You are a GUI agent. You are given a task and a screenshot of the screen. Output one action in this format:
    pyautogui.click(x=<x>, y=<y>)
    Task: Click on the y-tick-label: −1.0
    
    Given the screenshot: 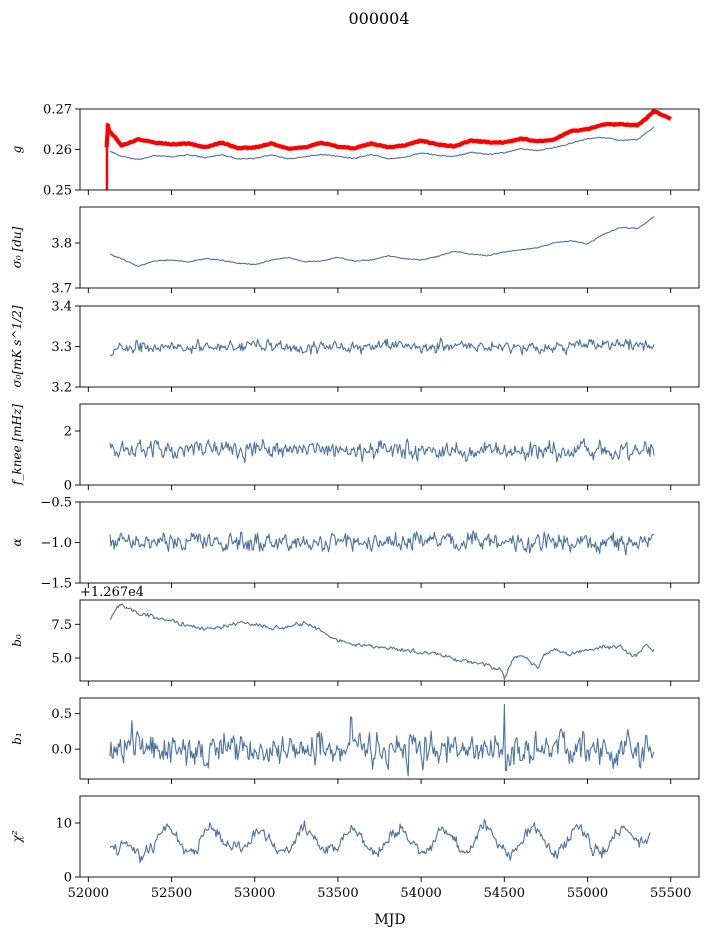 What is the action you would take?
    pyautogui.click(x=56, y=543)
    